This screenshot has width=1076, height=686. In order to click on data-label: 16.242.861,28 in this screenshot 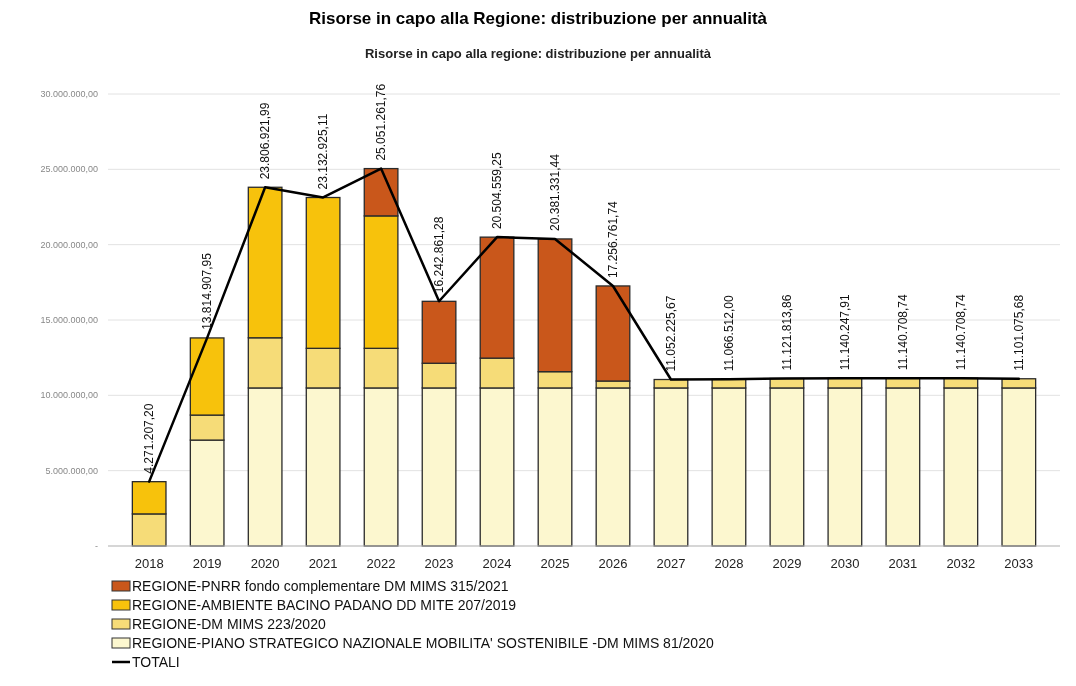, I will do `click(439, 255)`.